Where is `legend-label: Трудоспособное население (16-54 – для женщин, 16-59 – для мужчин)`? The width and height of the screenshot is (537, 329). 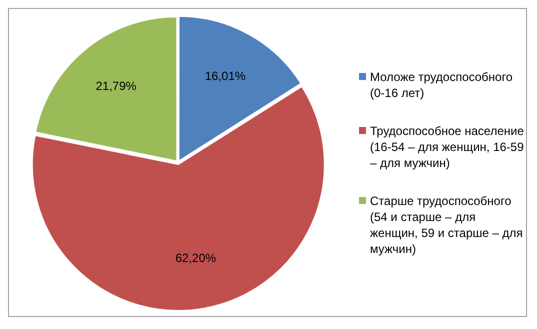 legend-label: Трудоспособное население (16-54 – для женщин, 16-59 – для мужчин) is located at coordinates (447, 146).